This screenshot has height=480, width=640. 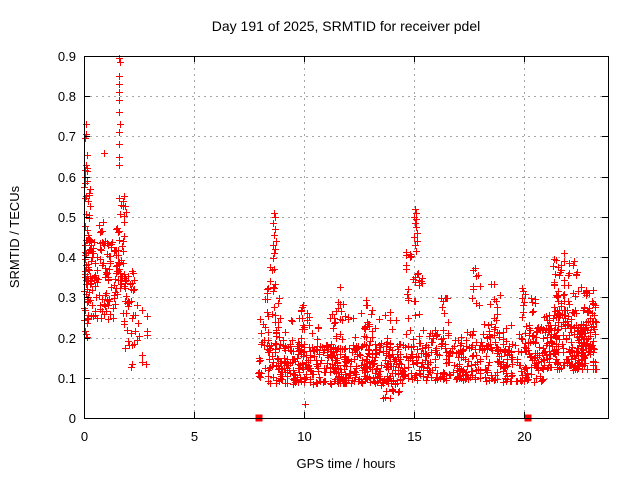 I want to click on x-tick-label: 15, so click(x=414, y=436).